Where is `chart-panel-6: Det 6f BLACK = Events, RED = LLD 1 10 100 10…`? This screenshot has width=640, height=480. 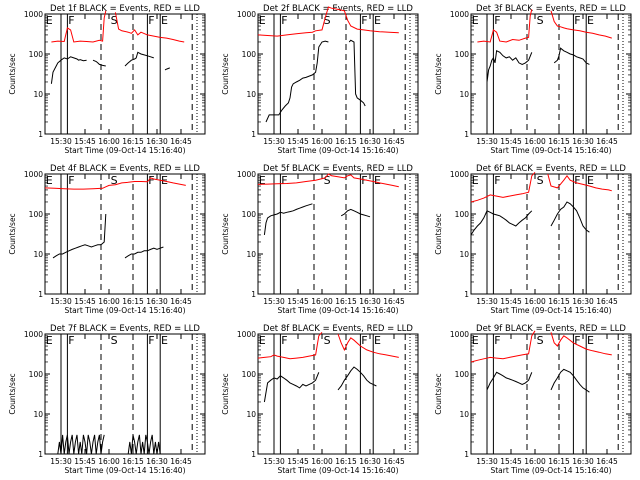
chart-panel-6: Det 6f BLACK = Events, RED = LLD 1 10 100 10… is located at coordinates (533, 239).